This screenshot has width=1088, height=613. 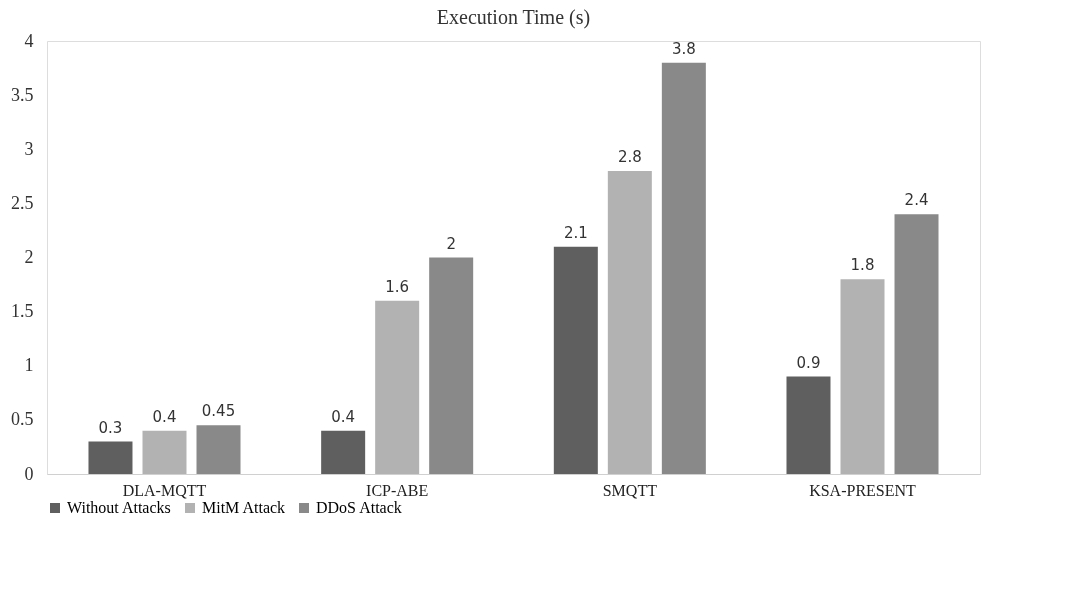 I want to click on y-tick-label: 3.5, so click(x=22, y=94).